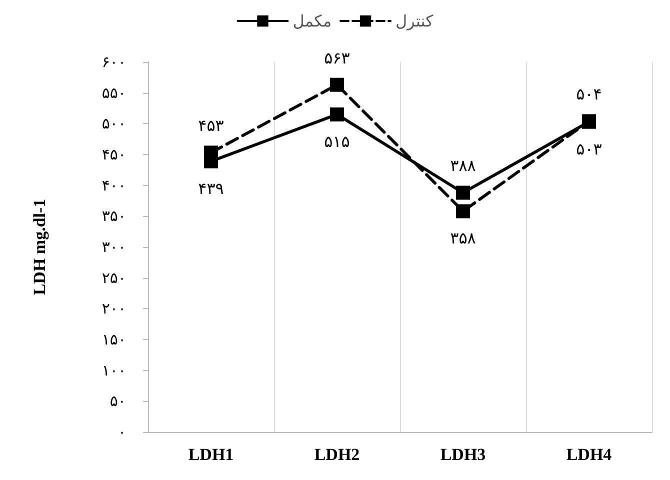 Image resolution: width=670 pixels, height=480 pixels. Describe the element at coordinates (114, 155) in the screenshot. I see `y-tick-label: ۴۵۰` at that location.